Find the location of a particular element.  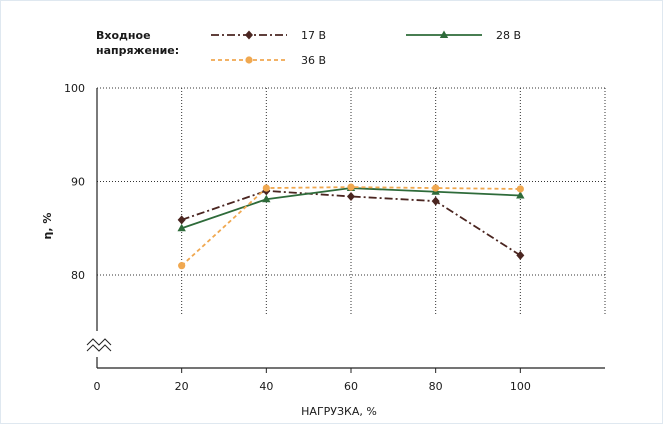

y-tick-label-90: 90 is located at coordinates (78, 182).